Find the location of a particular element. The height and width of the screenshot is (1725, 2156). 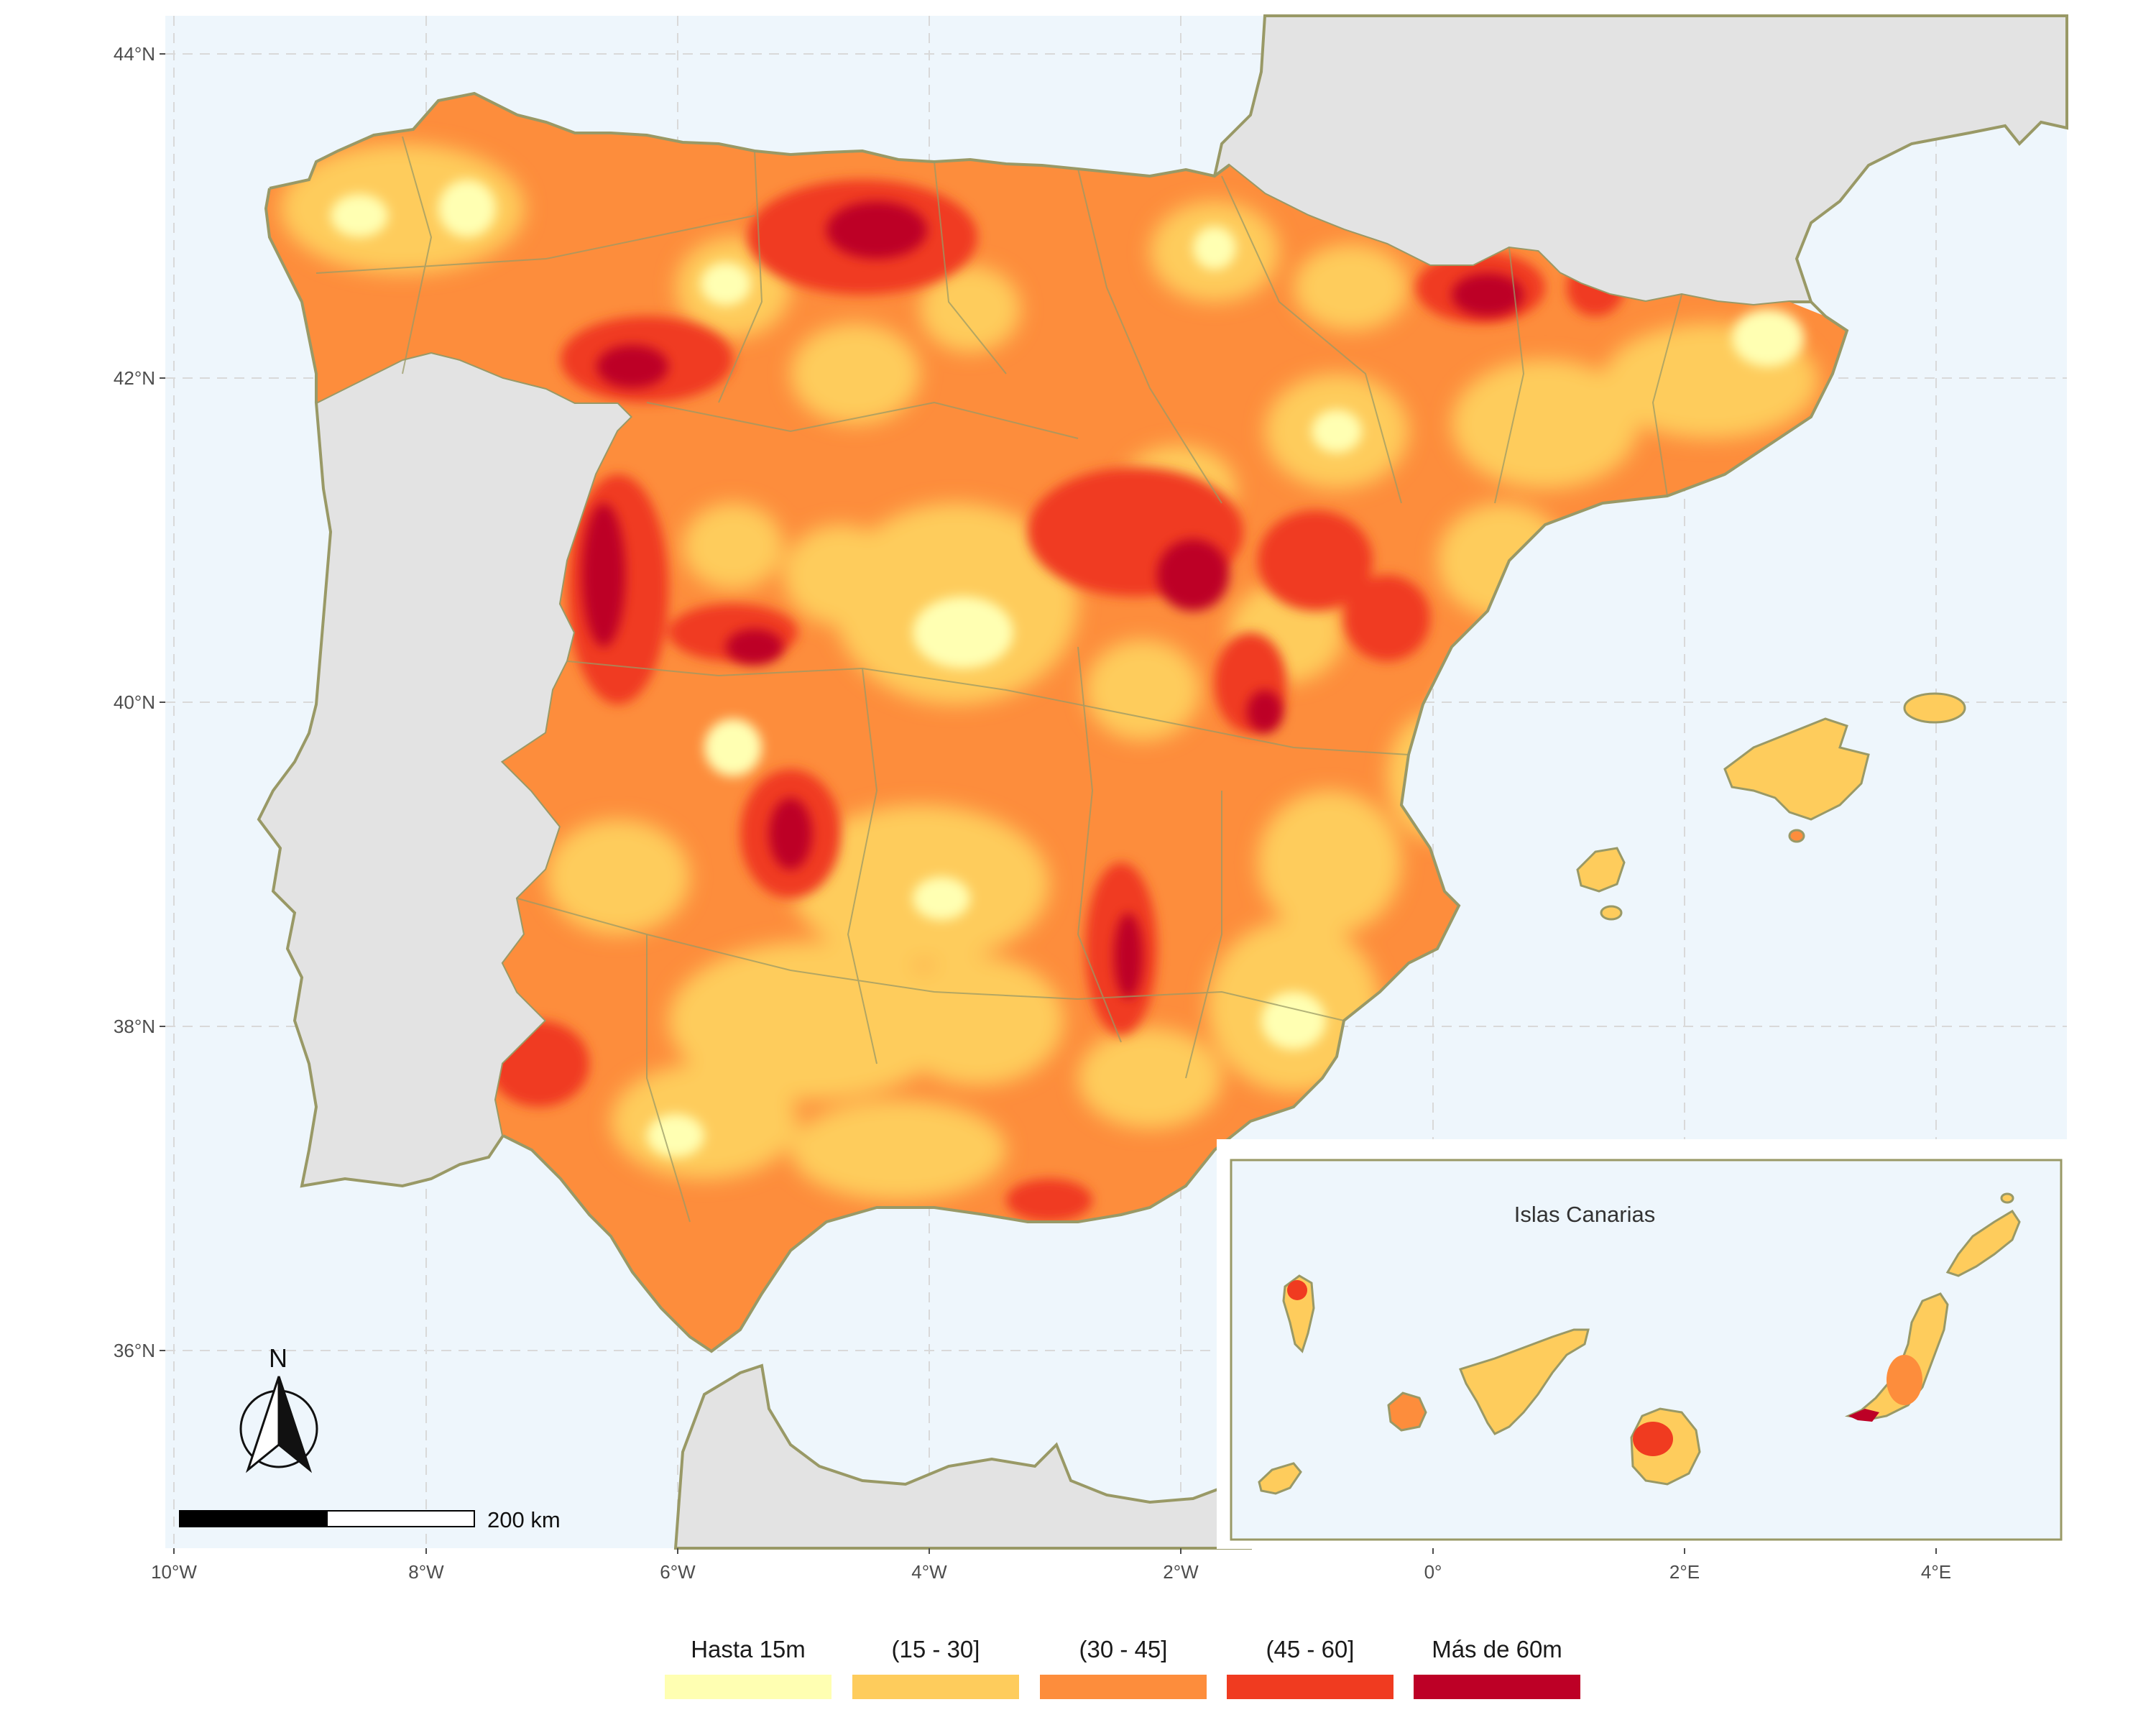

legend-item: (30 - 45] is located at coordinates (1123, 1667).